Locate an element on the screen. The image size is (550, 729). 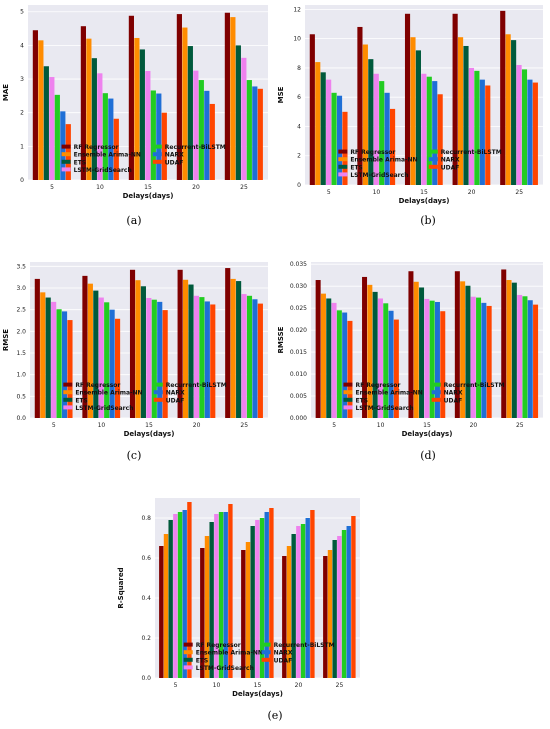
y-axis-label: R-Squared is located at coordinates (121, 587).